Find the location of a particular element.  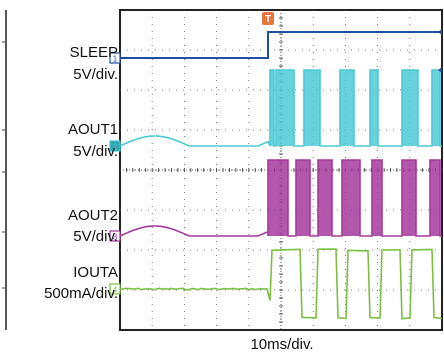

channel-4-marker-label: 4 is located at coordinates (115, 290).